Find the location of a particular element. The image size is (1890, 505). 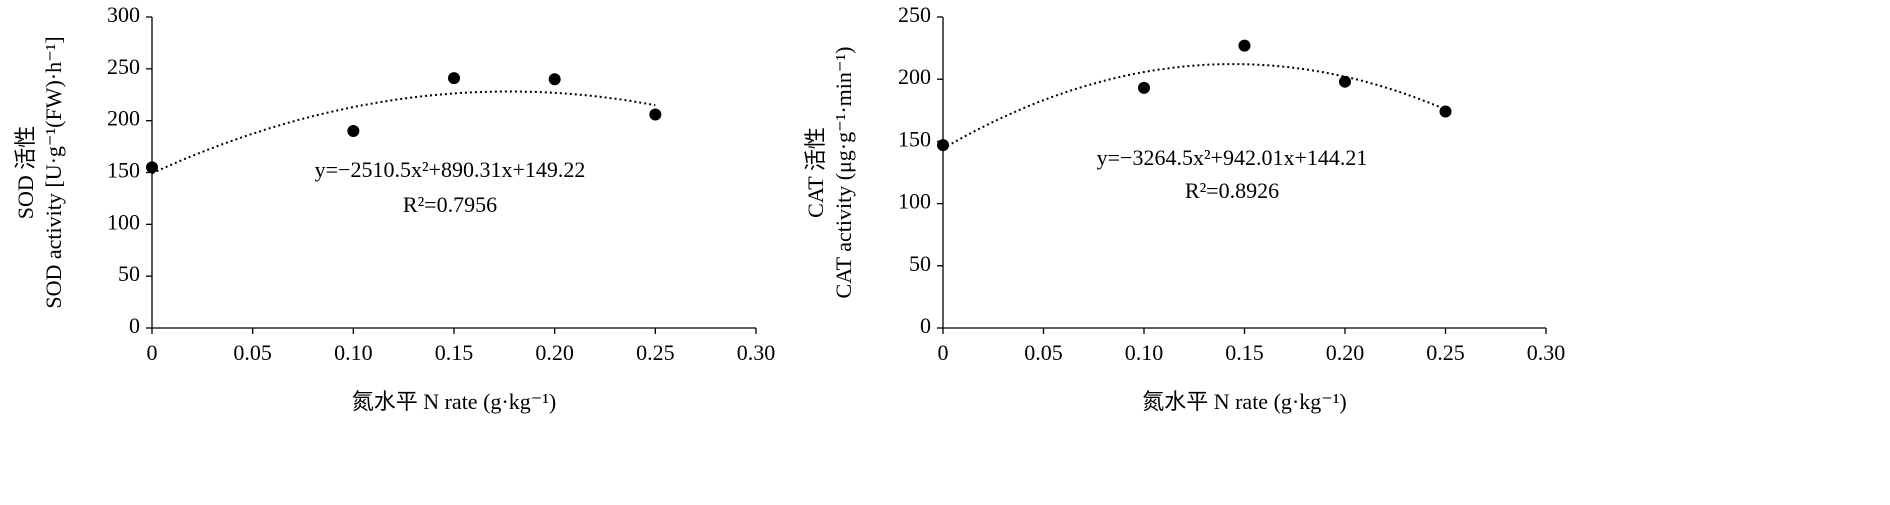

y-axis-label: CAT activity (μg·g⁻¹·min⁻¹) is located at coordinates (843, 173).